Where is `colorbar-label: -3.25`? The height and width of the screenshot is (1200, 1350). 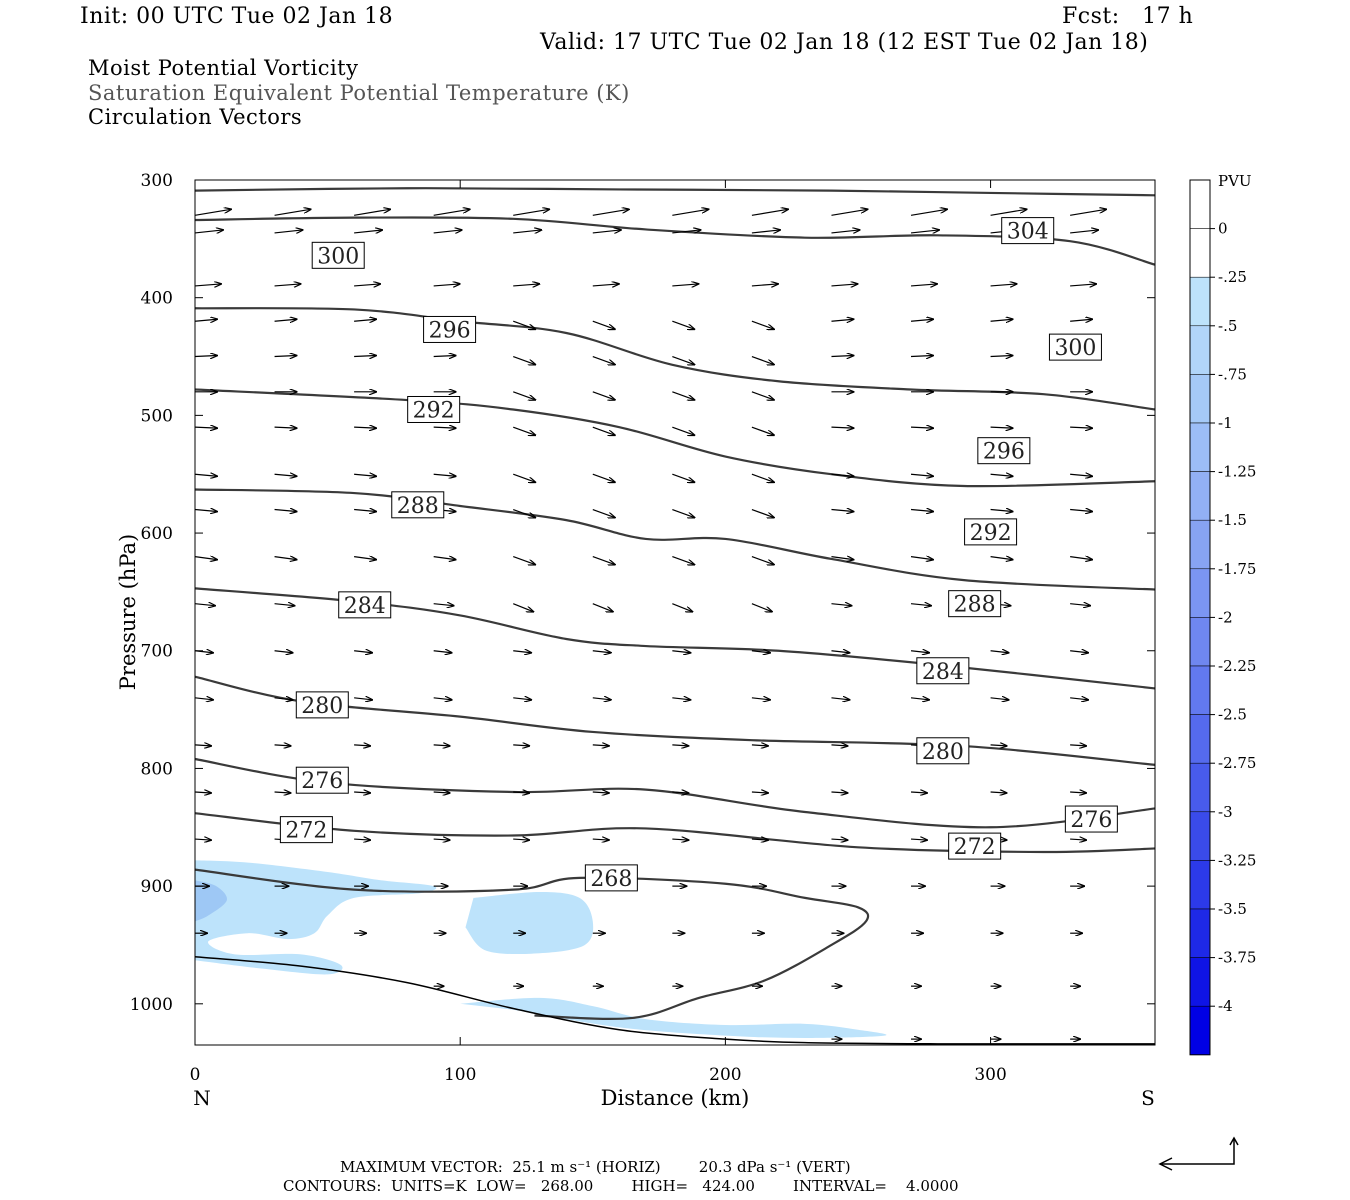 colorbar-label: -3.25 is located at coordinates (1237, 860).